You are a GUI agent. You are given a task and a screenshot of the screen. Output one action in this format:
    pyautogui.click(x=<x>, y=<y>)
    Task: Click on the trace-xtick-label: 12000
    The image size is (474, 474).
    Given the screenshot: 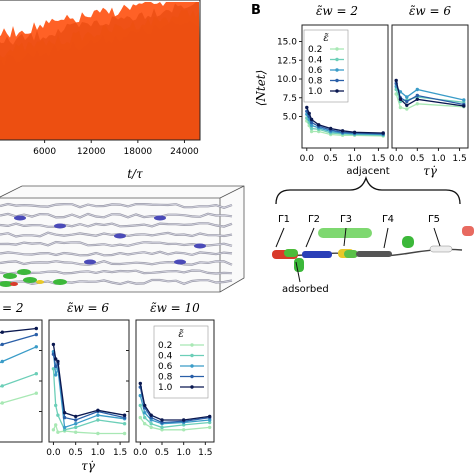 What is the action you would take?
    pyautogui.click(x=91, y=152)
    